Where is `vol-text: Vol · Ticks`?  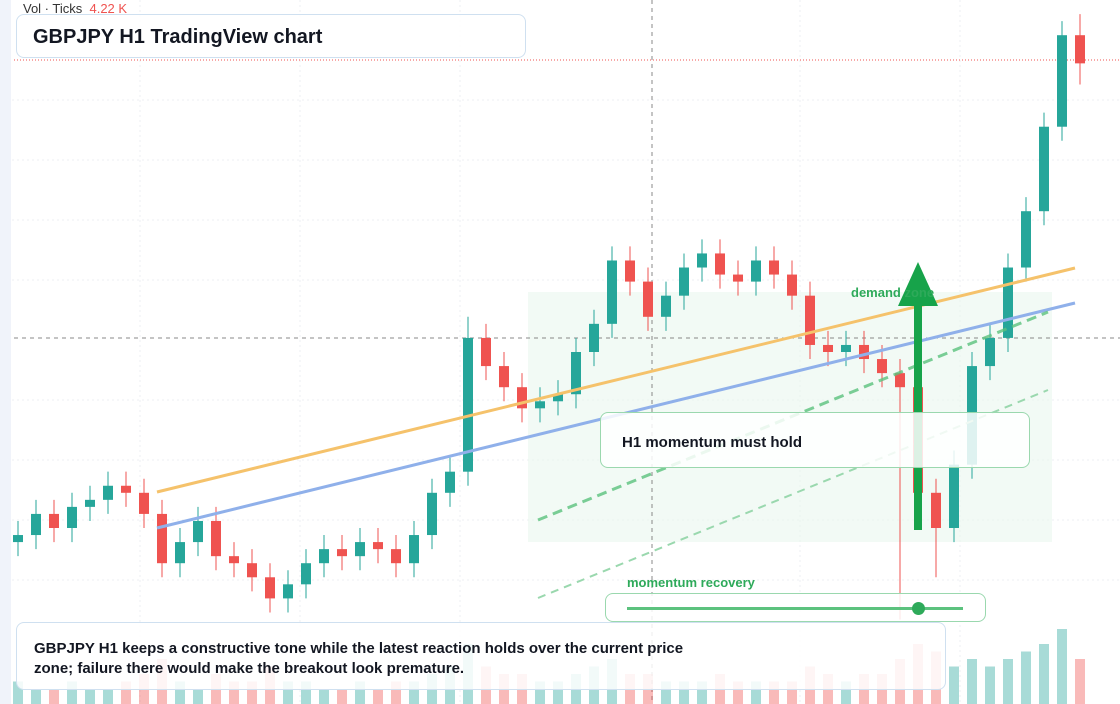
vol-text: Vol · Ticks is located at coordinates (53, 8).